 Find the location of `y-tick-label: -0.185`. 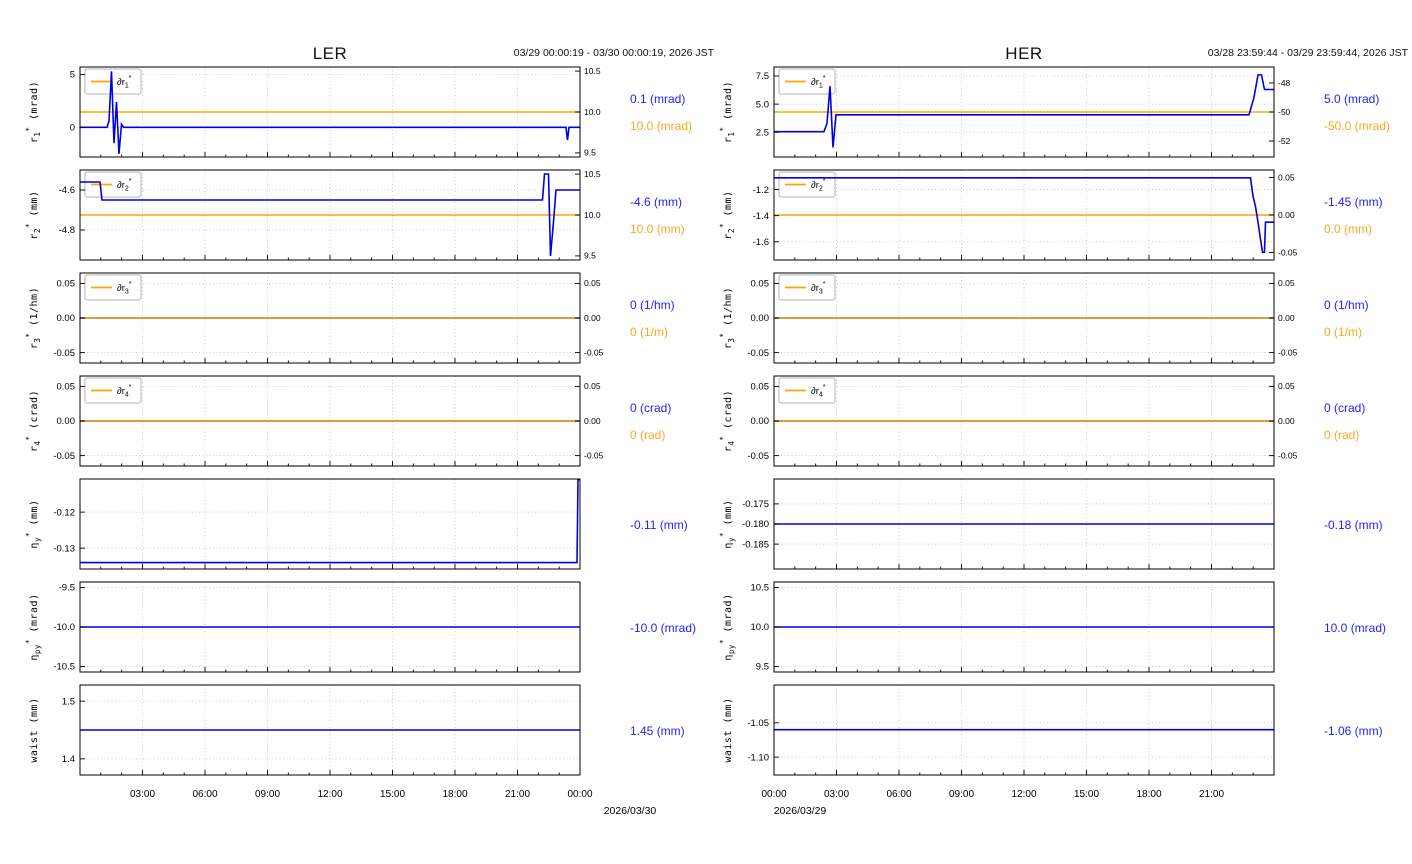

y-tick-label: -0.185 is located at coordinates (755, 544).